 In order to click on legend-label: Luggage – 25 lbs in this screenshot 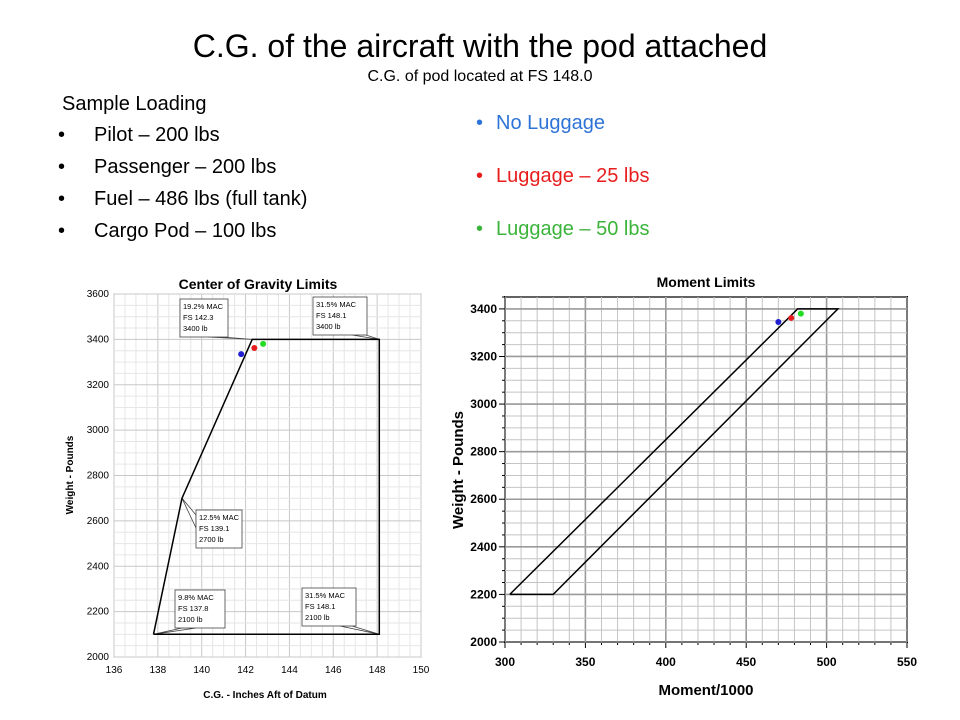, I will do `click(573, 176)`.